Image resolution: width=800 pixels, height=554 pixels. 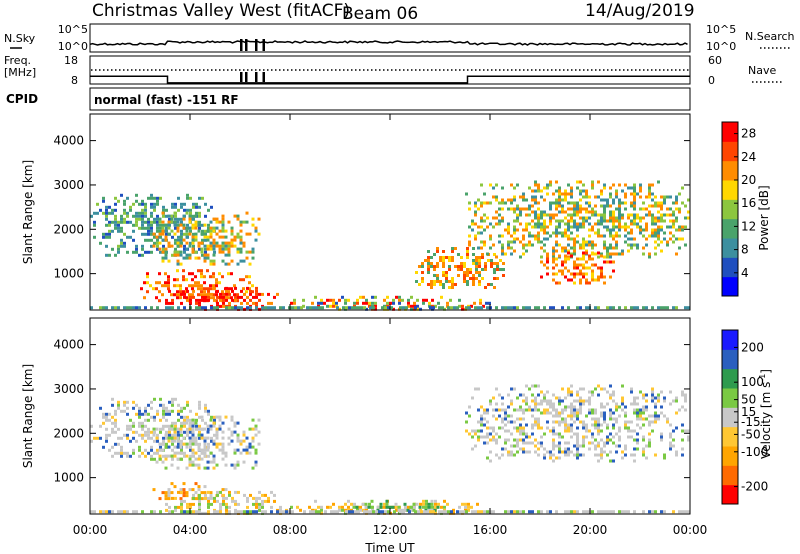 What do you see at coordinates (241, 45) in the screenshot?
I see `nsky-gap-mark` at bounding box center [241, 45].